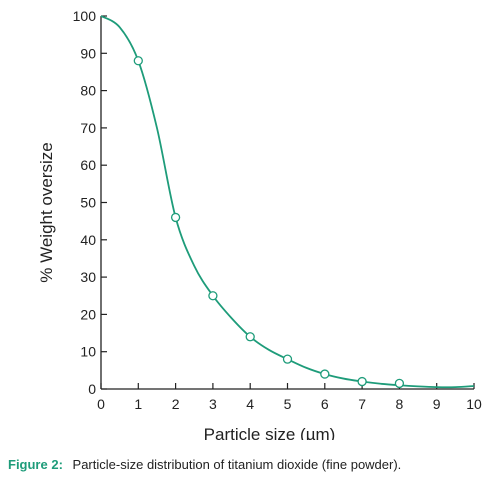 This screenshot has height=487, width=496. I want to click on y-tick-label: 60, so click(88, 165).